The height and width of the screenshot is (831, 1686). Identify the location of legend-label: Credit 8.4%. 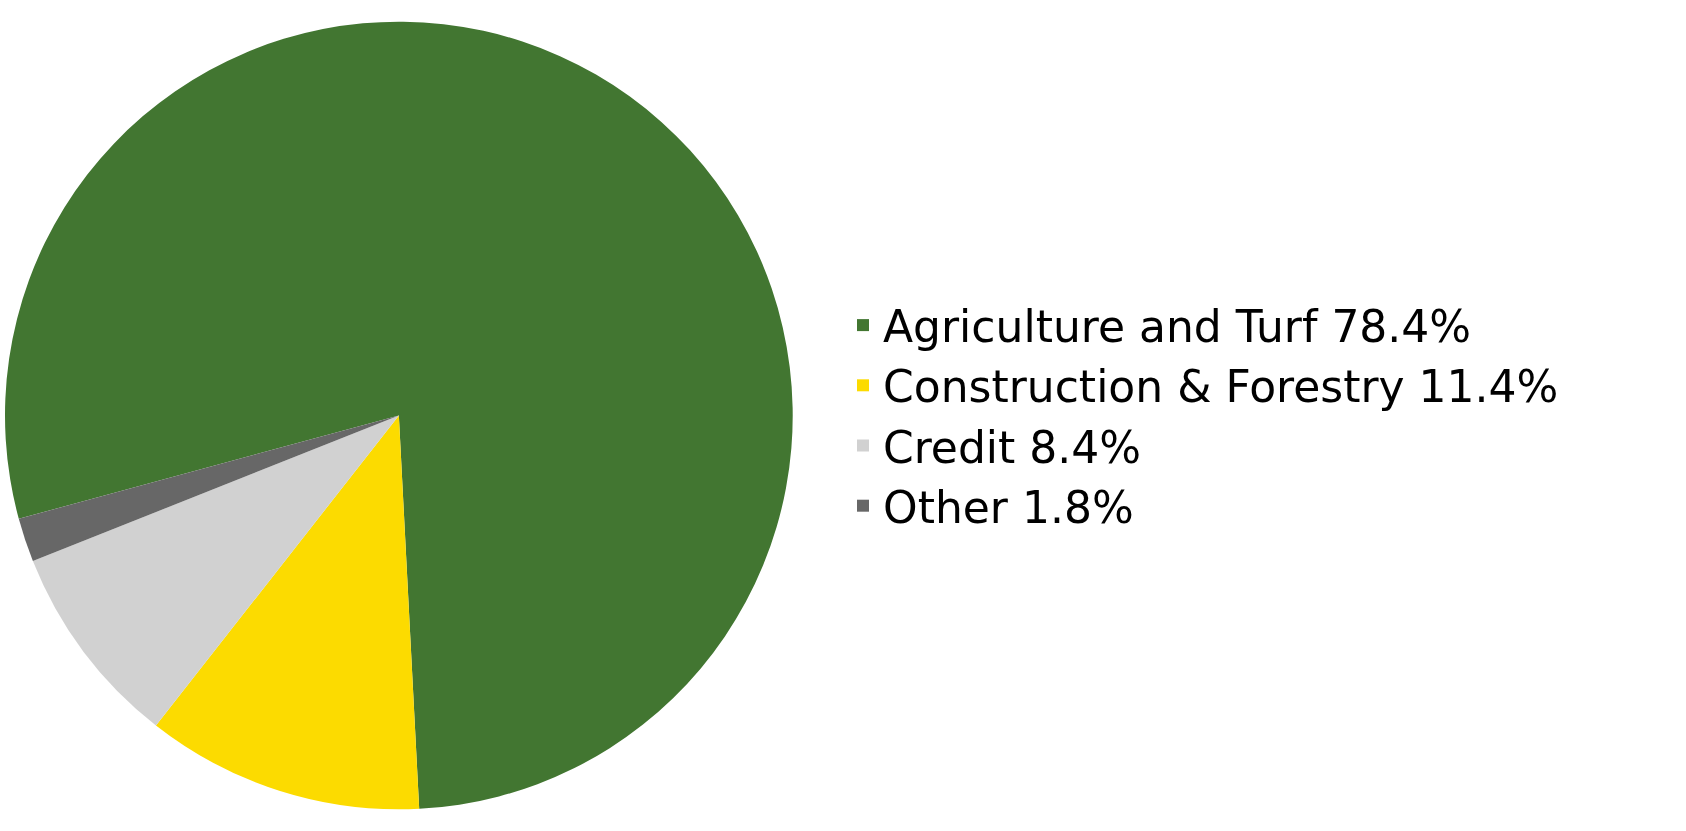
(1012, 447).